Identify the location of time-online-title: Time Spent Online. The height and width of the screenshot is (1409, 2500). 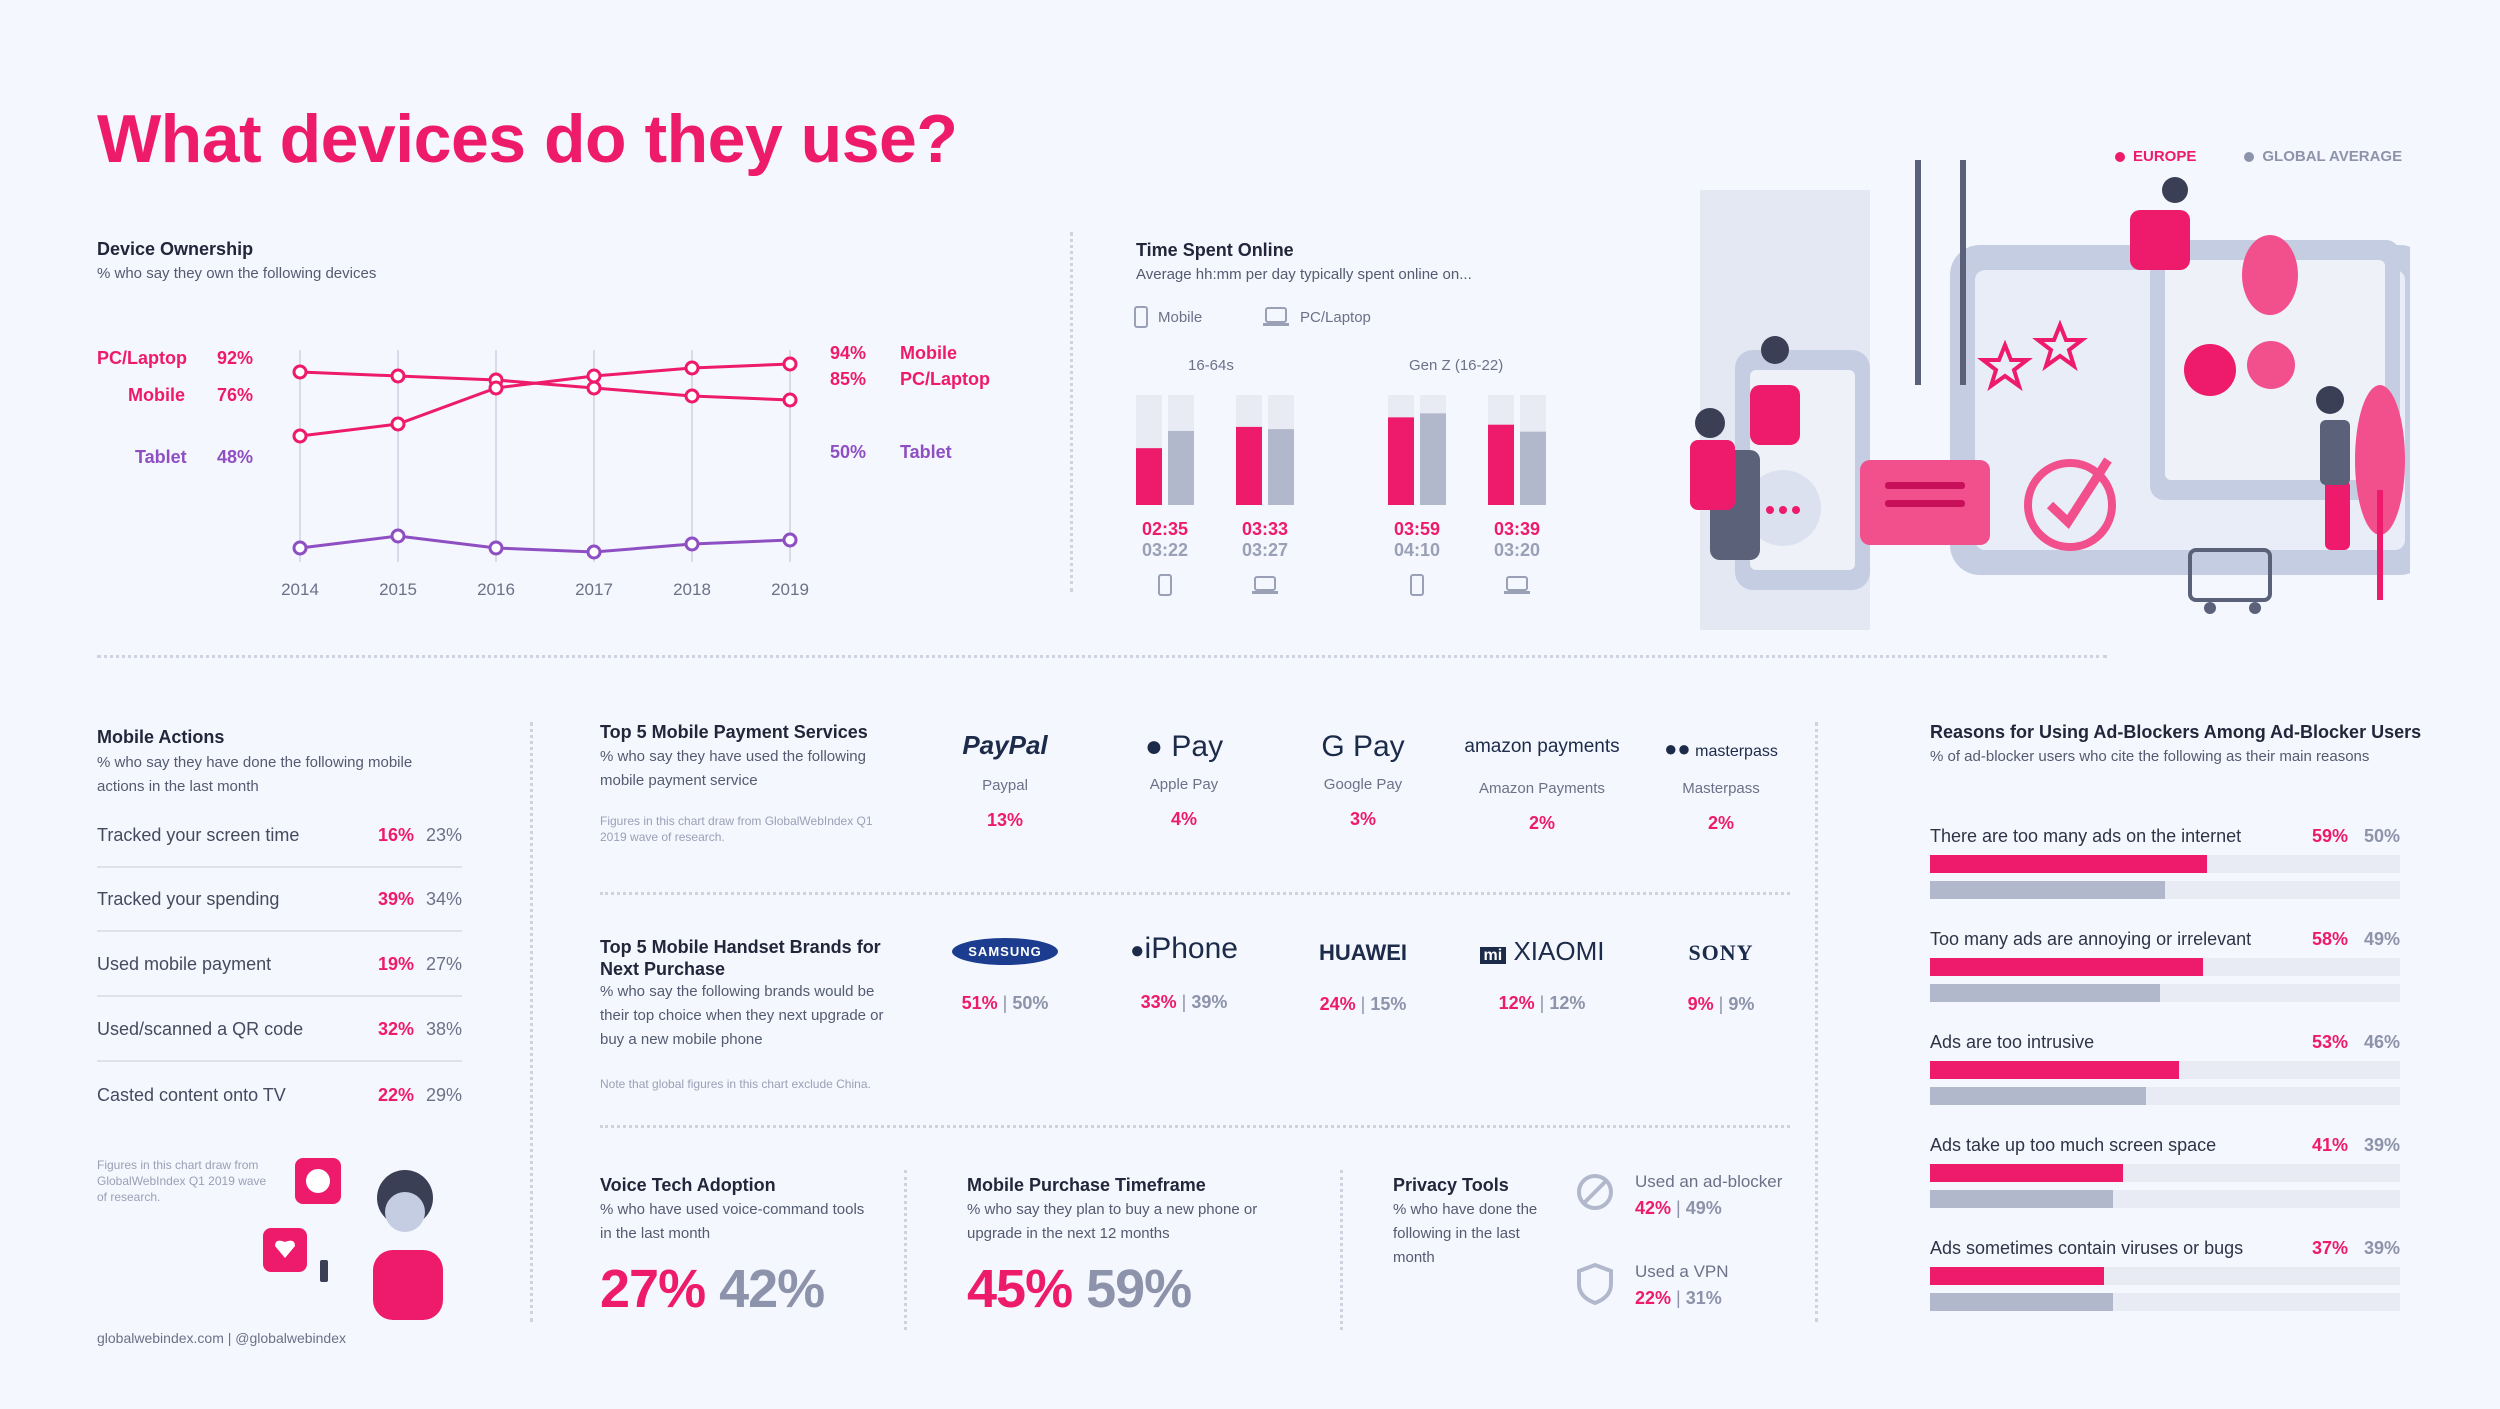
(1215, 250).